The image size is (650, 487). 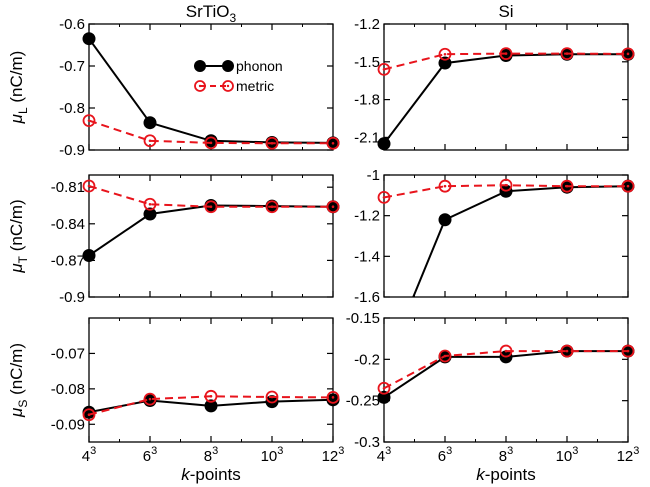 What do you see at coordinates (367, 297) in the screenshot?
I see `y-tick-label: -1.6` at bounding box center [367, 297].